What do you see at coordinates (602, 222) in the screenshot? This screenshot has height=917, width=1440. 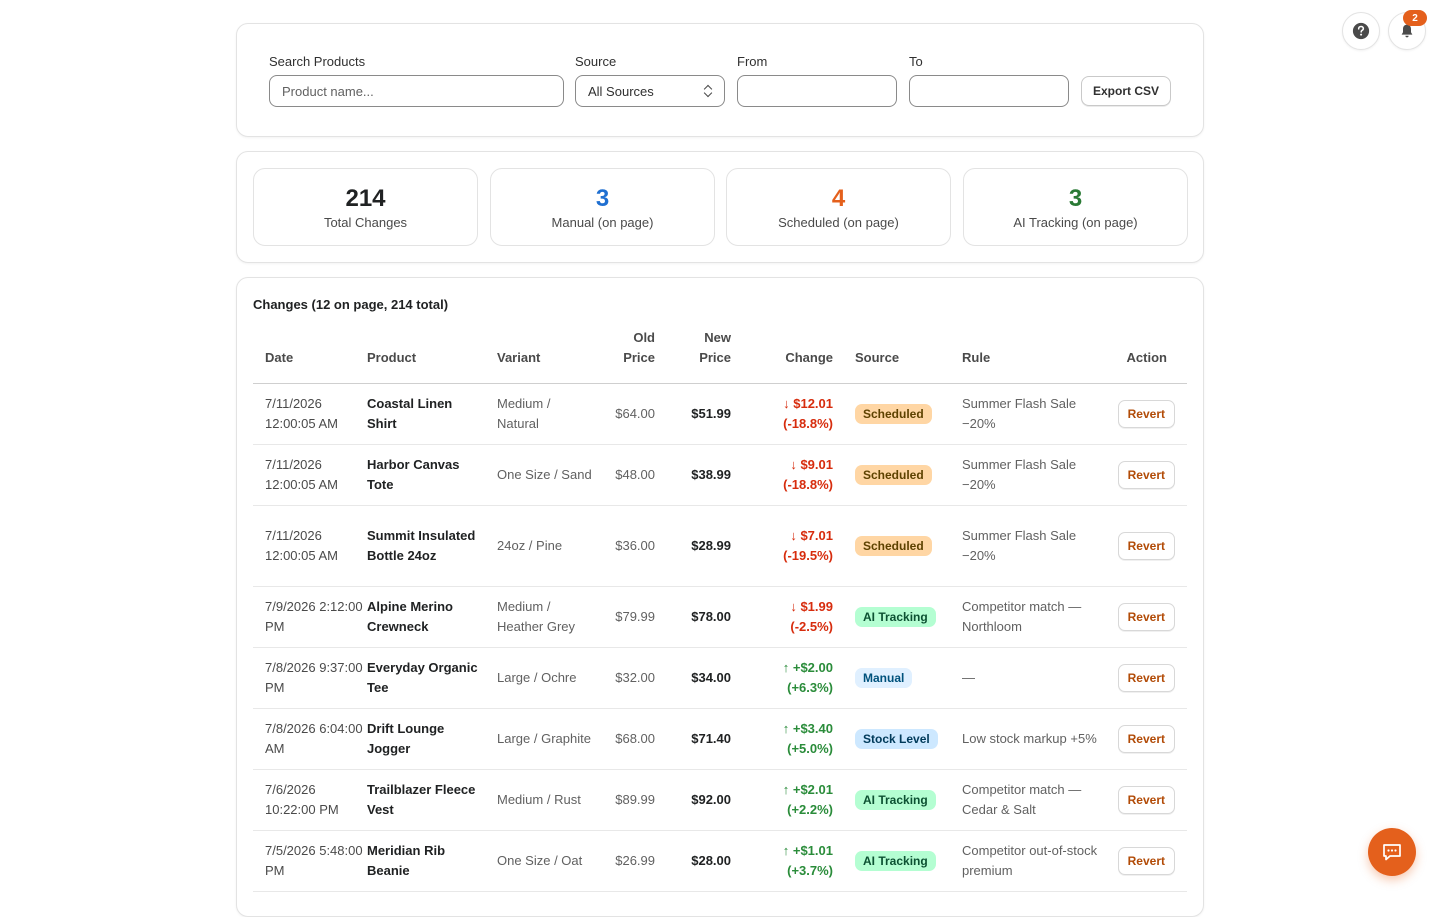 I see `stat-label: Manual (on page)` at bounding box center [602, 222].